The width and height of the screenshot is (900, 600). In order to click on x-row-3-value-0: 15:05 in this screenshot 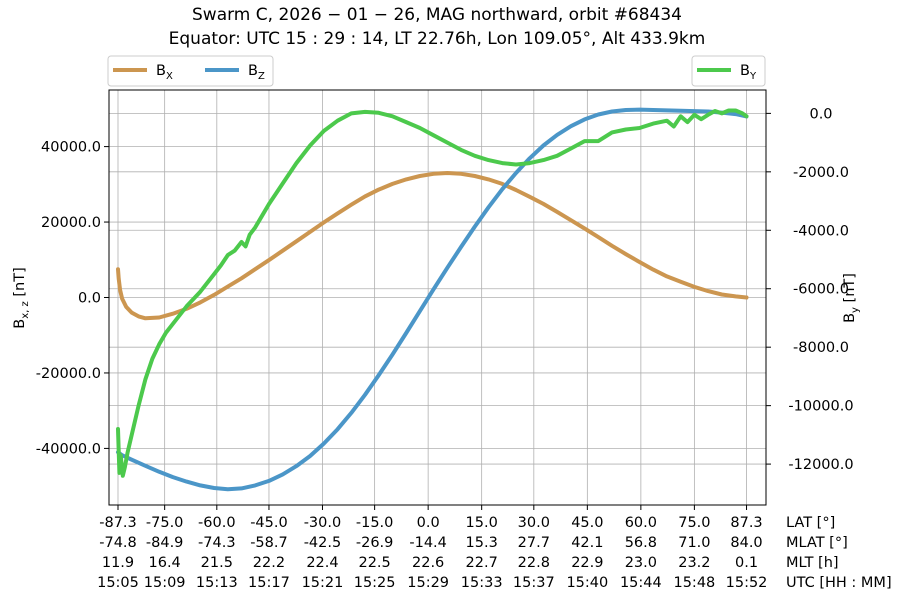, I will do `click(118, 583)`.